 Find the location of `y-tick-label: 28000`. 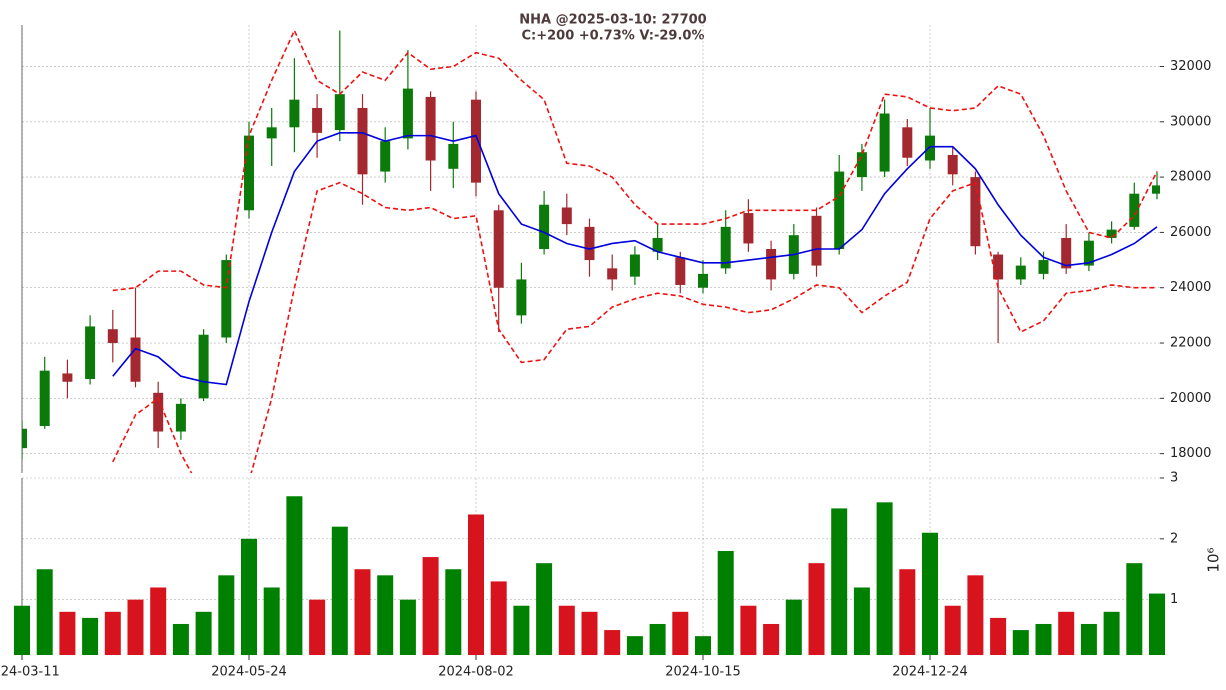

y-tick-label: 28000 is located at coordinates (1190, 177).